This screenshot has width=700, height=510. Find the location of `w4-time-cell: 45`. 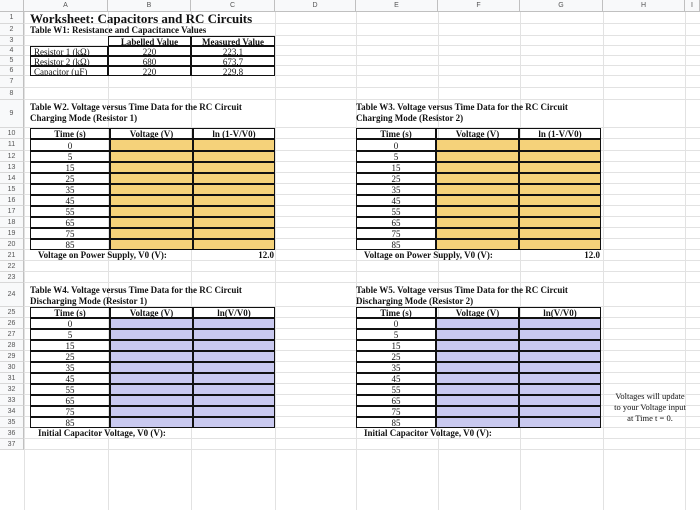

w4-time-cell: 45 is located at coordinates (70, 378).